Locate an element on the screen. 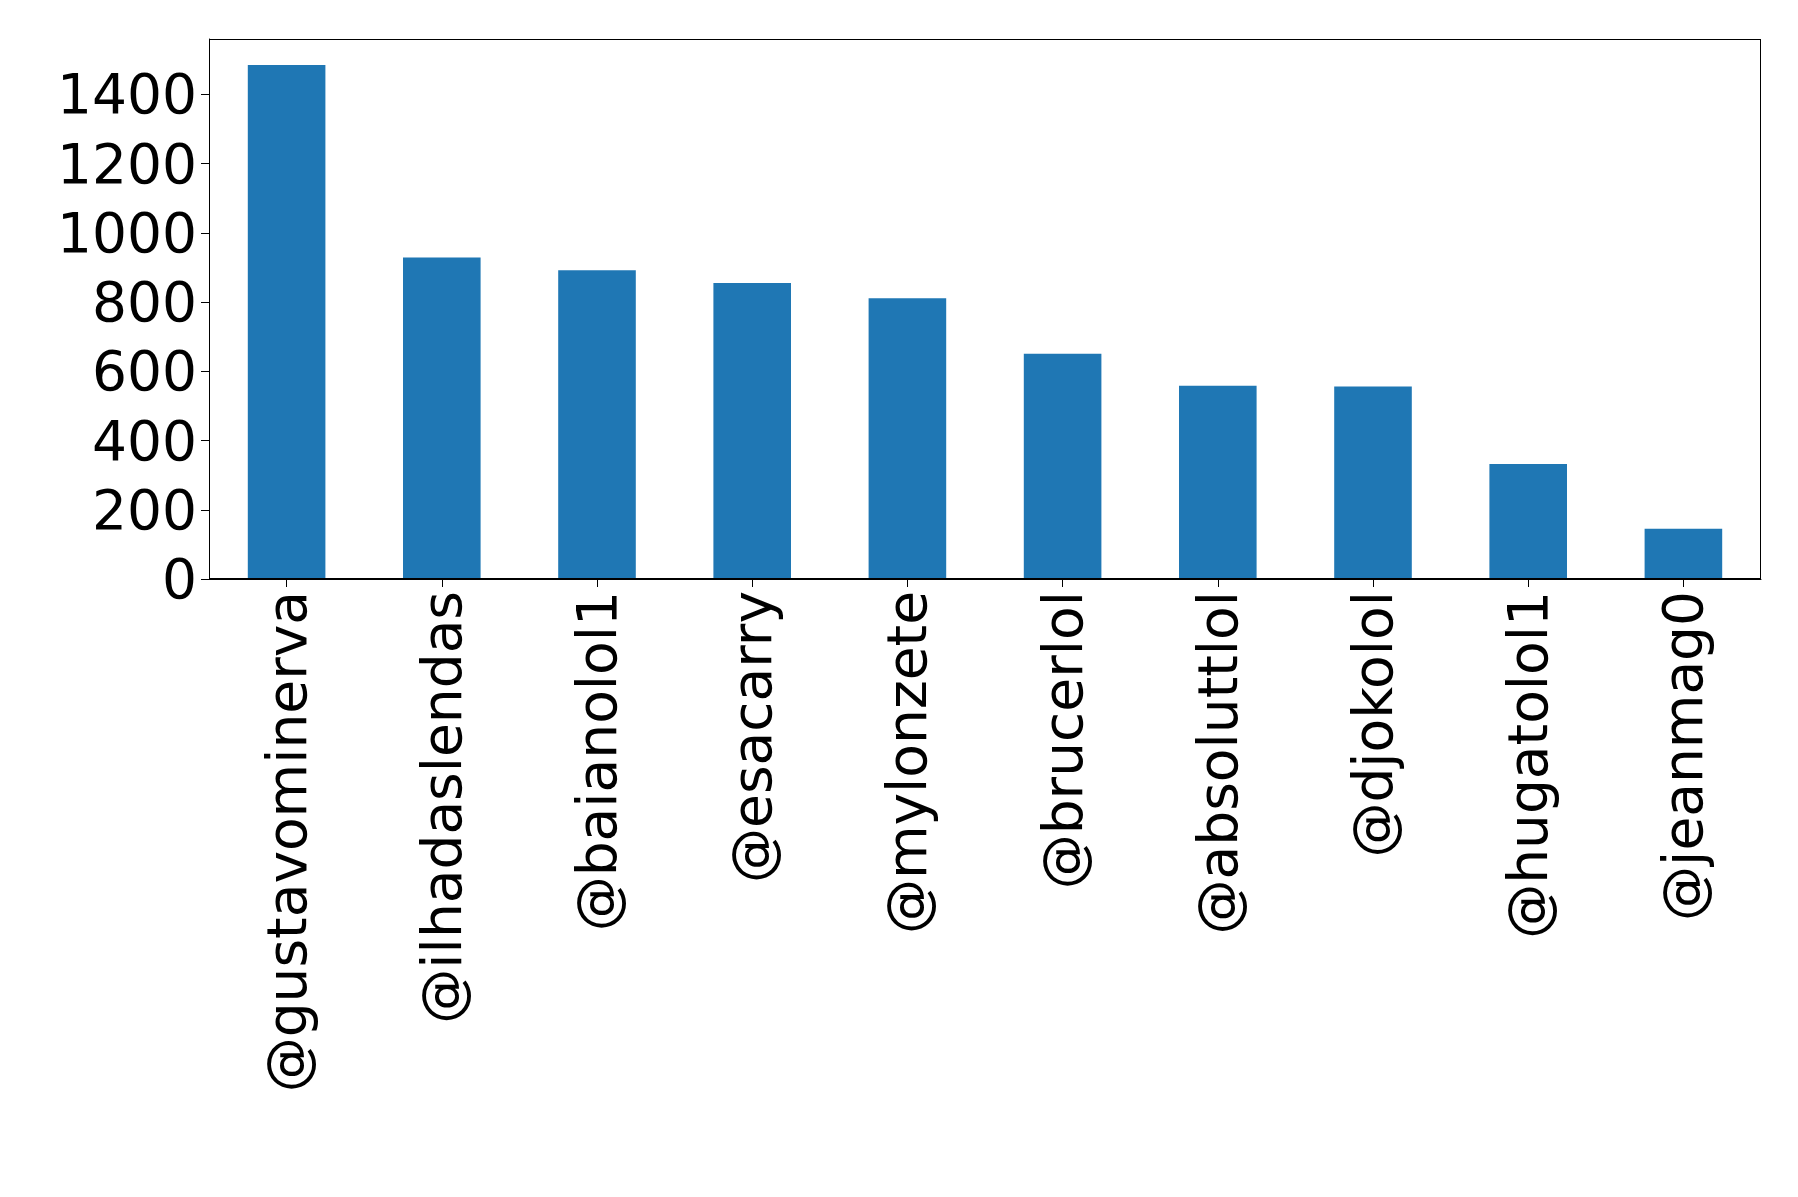 This screenshot has width=1798, height=1197. y-tick-label: 400 is located at coordinates (144, 440).